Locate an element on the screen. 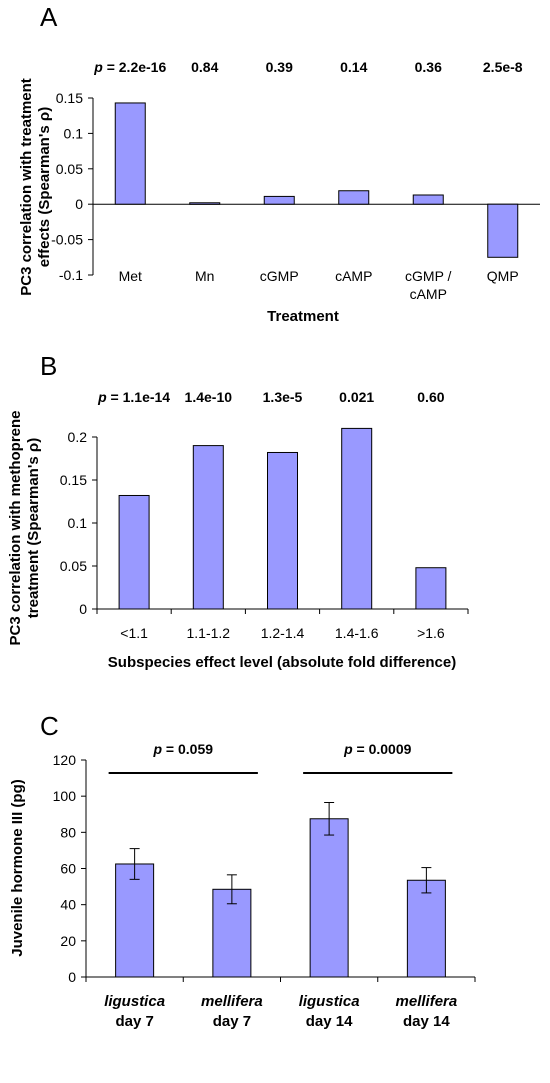  x-axis-title: Treatment is located at coordinates (303, 316).